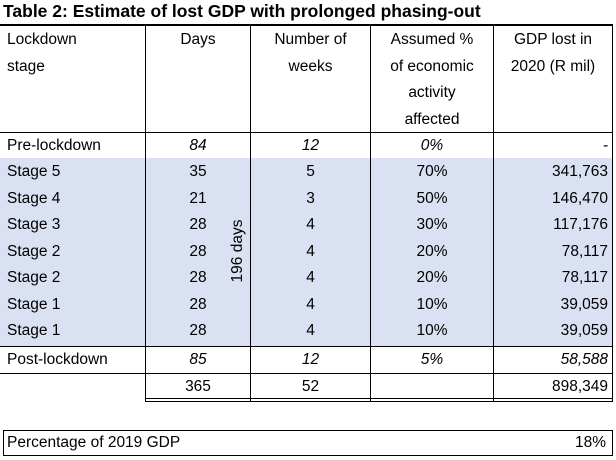  What do you see at coordinates (432, 171) in the screenshot?
I see `cell-pct: 70%` at bounding box center [432, 171].